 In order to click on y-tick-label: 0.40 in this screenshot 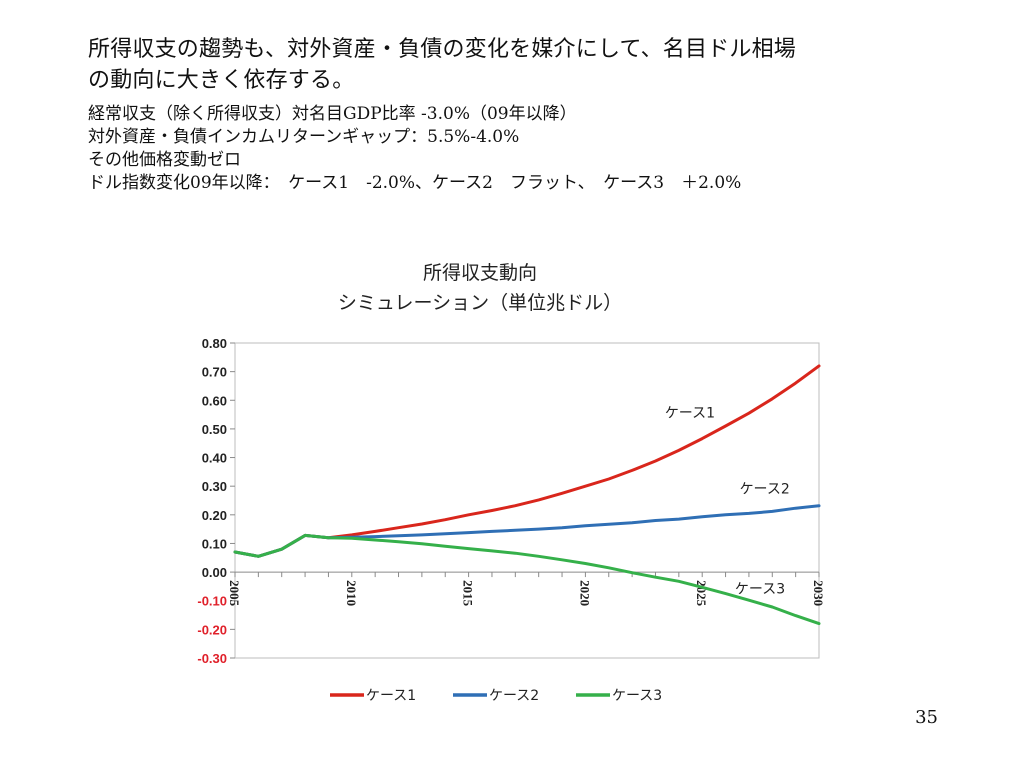, I will do `click(214, 458)`.